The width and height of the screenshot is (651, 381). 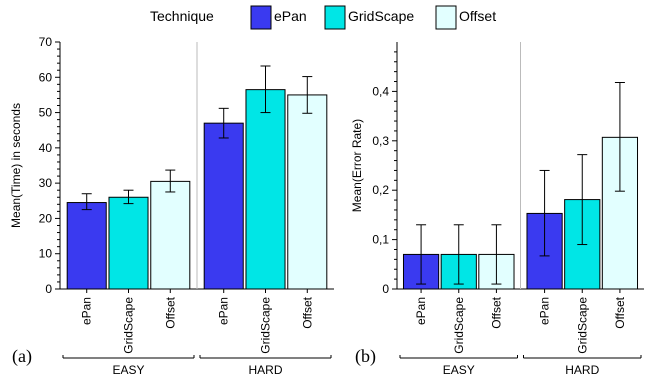 I want to click on legend-label-gridscape: GridScape, so click(x=381, y=16).